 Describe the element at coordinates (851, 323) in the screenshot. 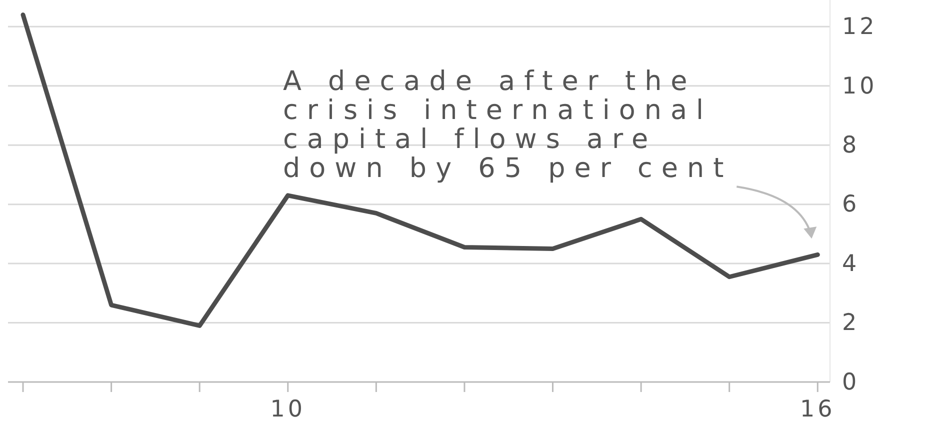

I see `y-tick-label: 2` at that location.